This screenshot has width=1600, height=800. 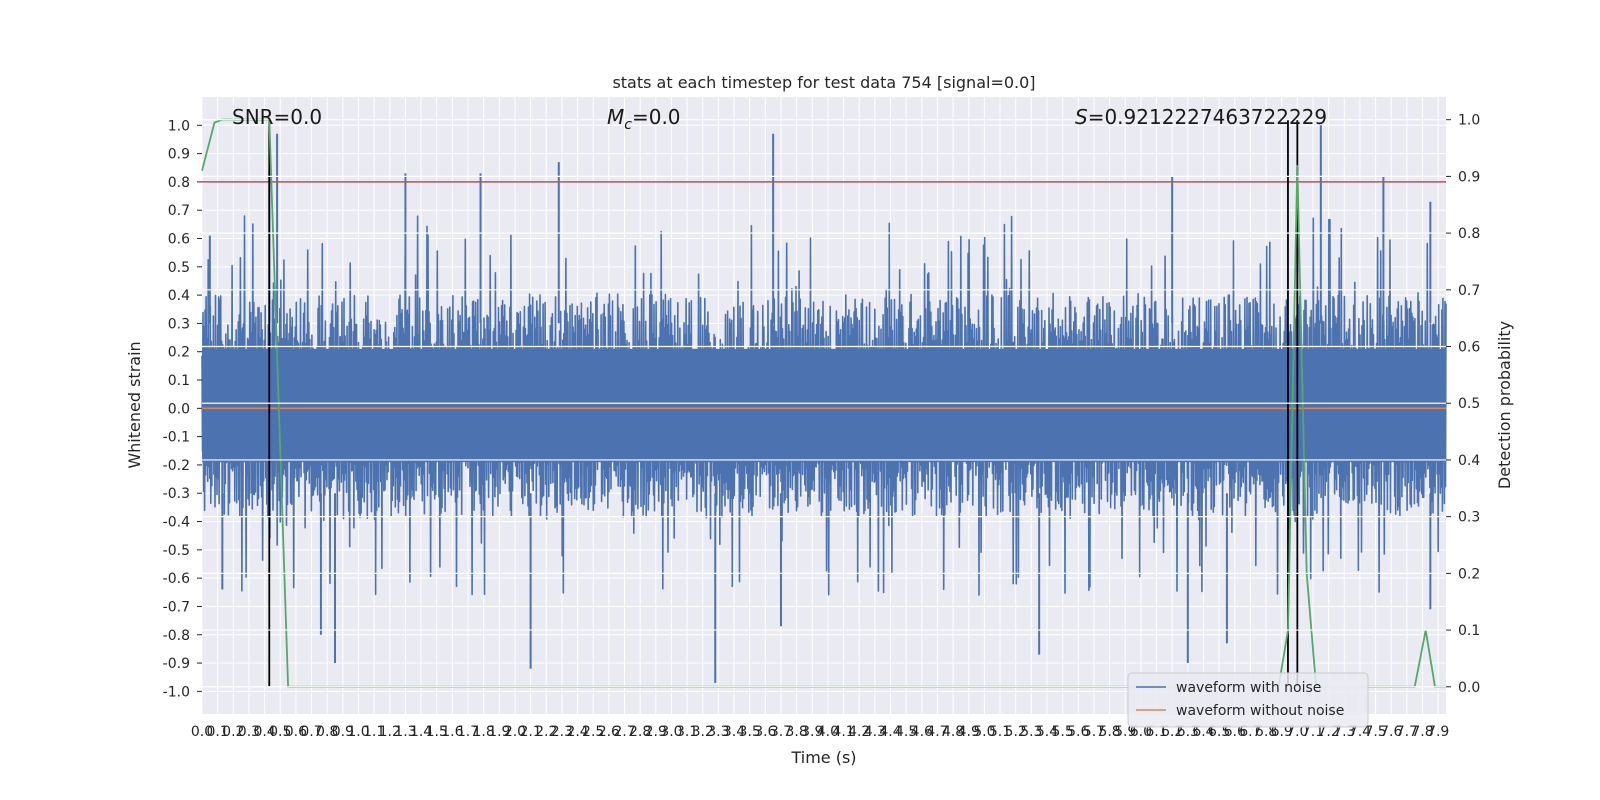 What do you see at coordinates (264, 732) in the screenshot?
I see `x-tick-label: 0.4` at bounding box center [264, 732].